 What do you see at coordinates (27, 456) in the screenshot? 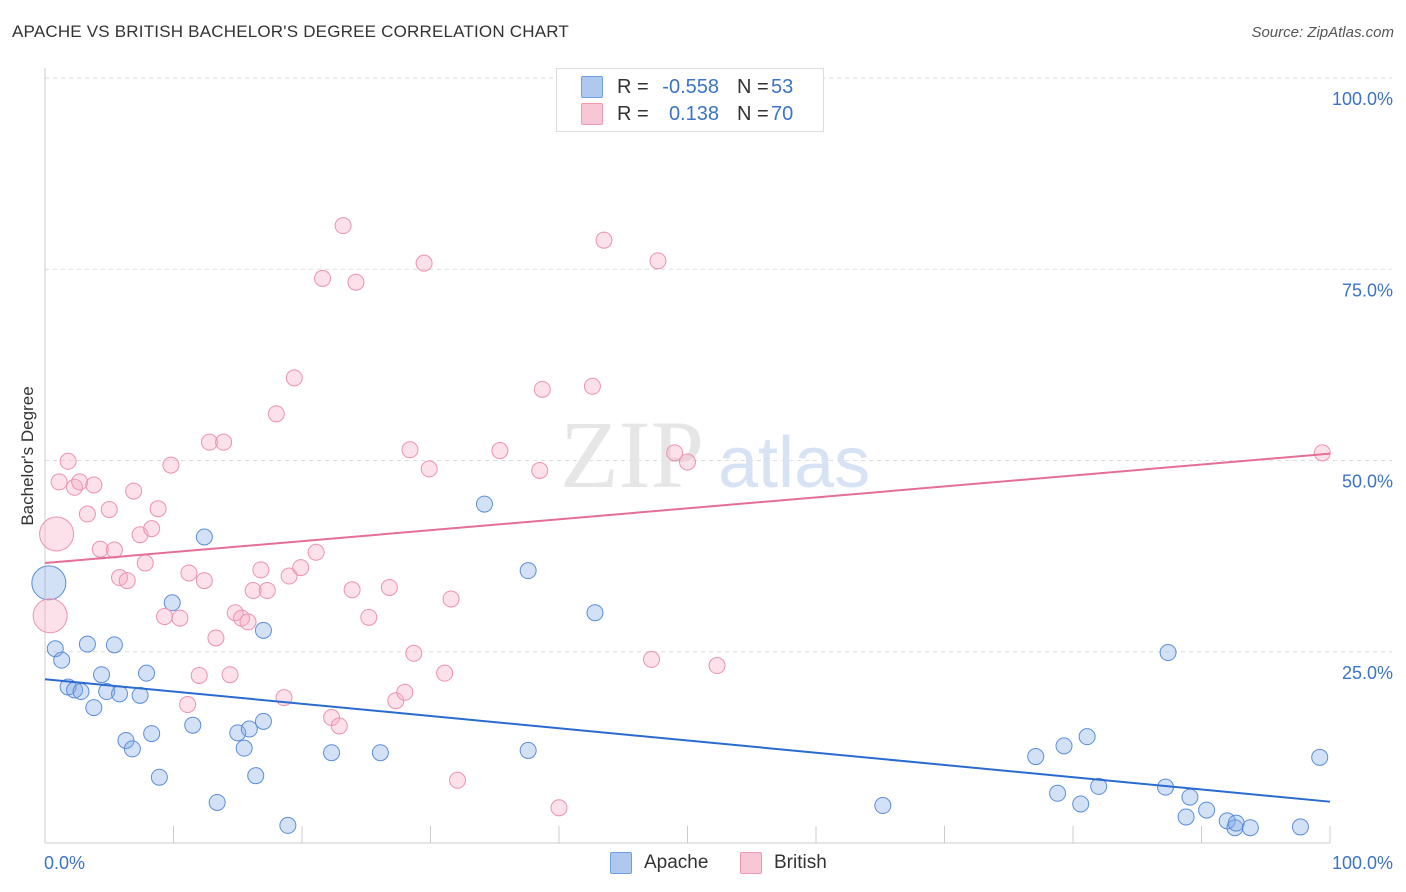
I see `y-axis-label: Bachelor's Degree` at bounding box center [27, 456].